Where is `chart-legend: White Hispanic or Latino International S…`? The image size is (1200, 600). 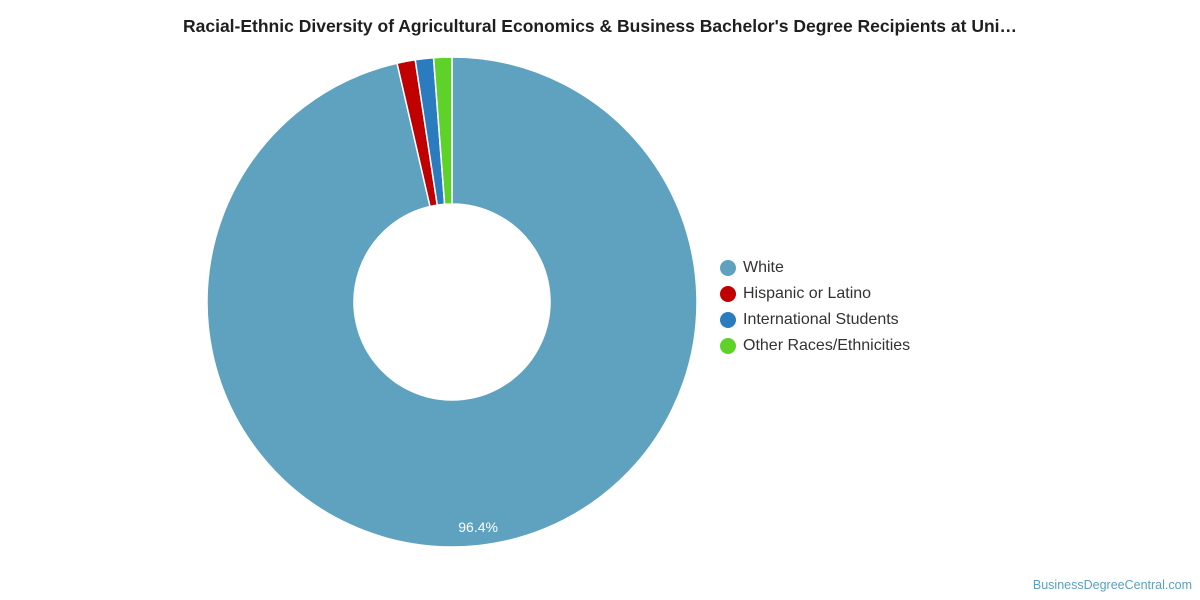
chart-legend: White Hispanic or Latino International S… is located at coordinates (815, 307).